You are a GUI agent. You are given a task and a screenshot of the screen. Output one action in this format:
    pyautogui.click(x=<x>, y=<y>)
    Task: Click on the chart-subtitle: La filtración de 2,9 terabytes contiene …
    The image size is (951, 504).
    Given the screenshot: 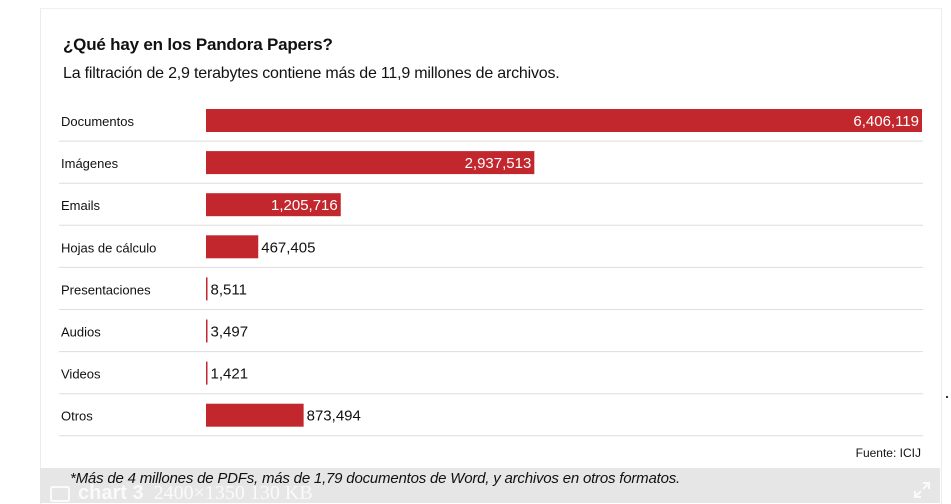 What is the action you would take?
    pyautogui.click(x=311, y=73)
    